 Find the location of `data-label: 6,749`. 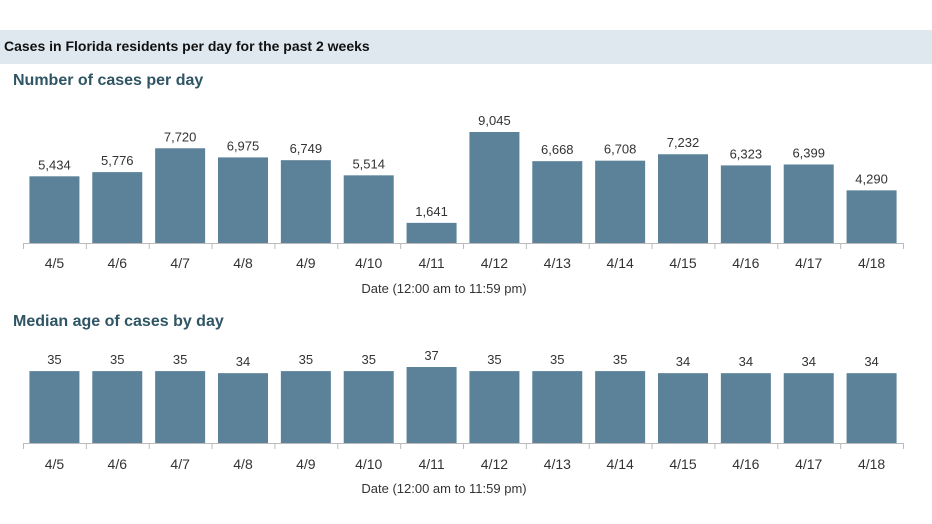

data-label: 6,749 is located at coordinates (306, 148).